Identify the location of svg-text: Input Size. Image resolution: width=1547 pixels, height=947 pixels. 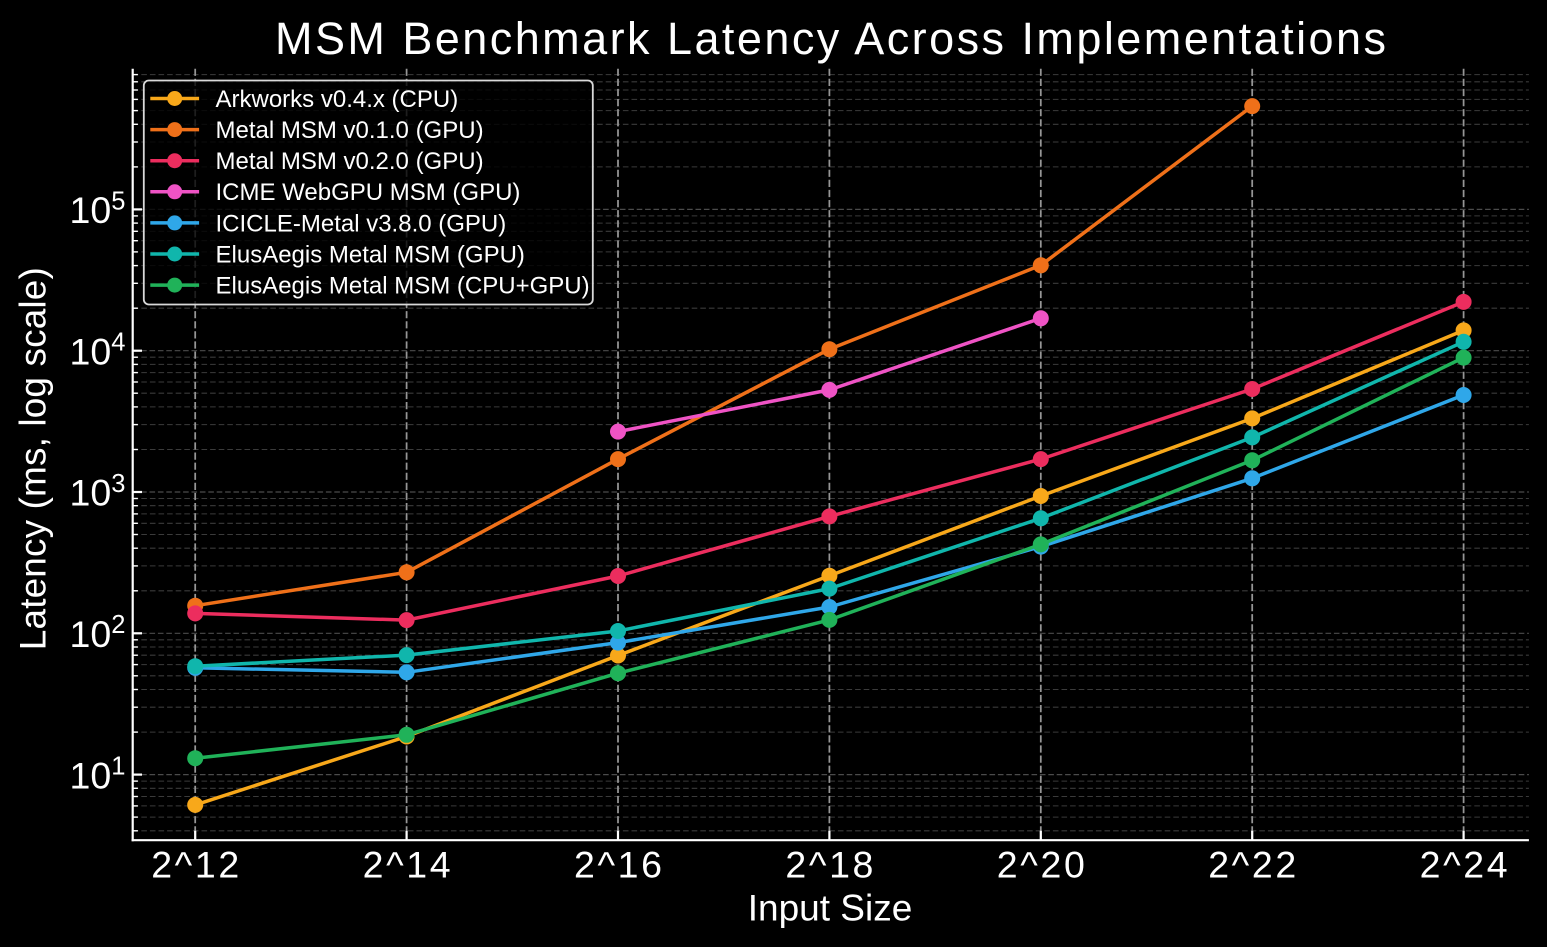
(830, 908).